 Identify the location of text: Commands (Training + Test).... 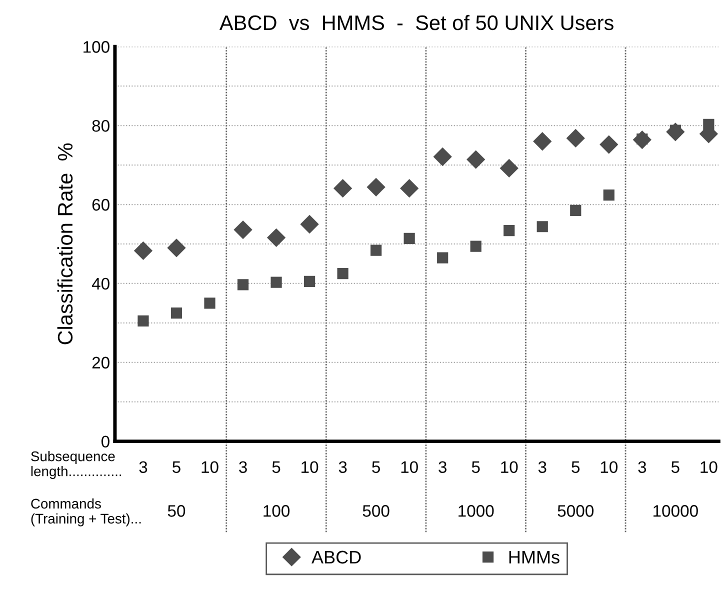
(86, 512).